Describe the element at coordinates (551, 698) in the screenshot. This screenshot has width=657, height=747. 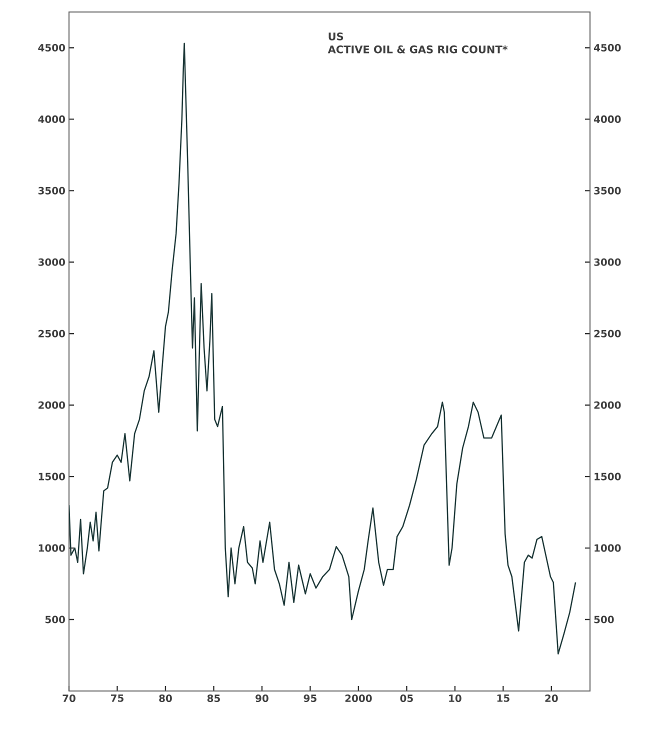
I see `x-tick-label: 20` at that location.